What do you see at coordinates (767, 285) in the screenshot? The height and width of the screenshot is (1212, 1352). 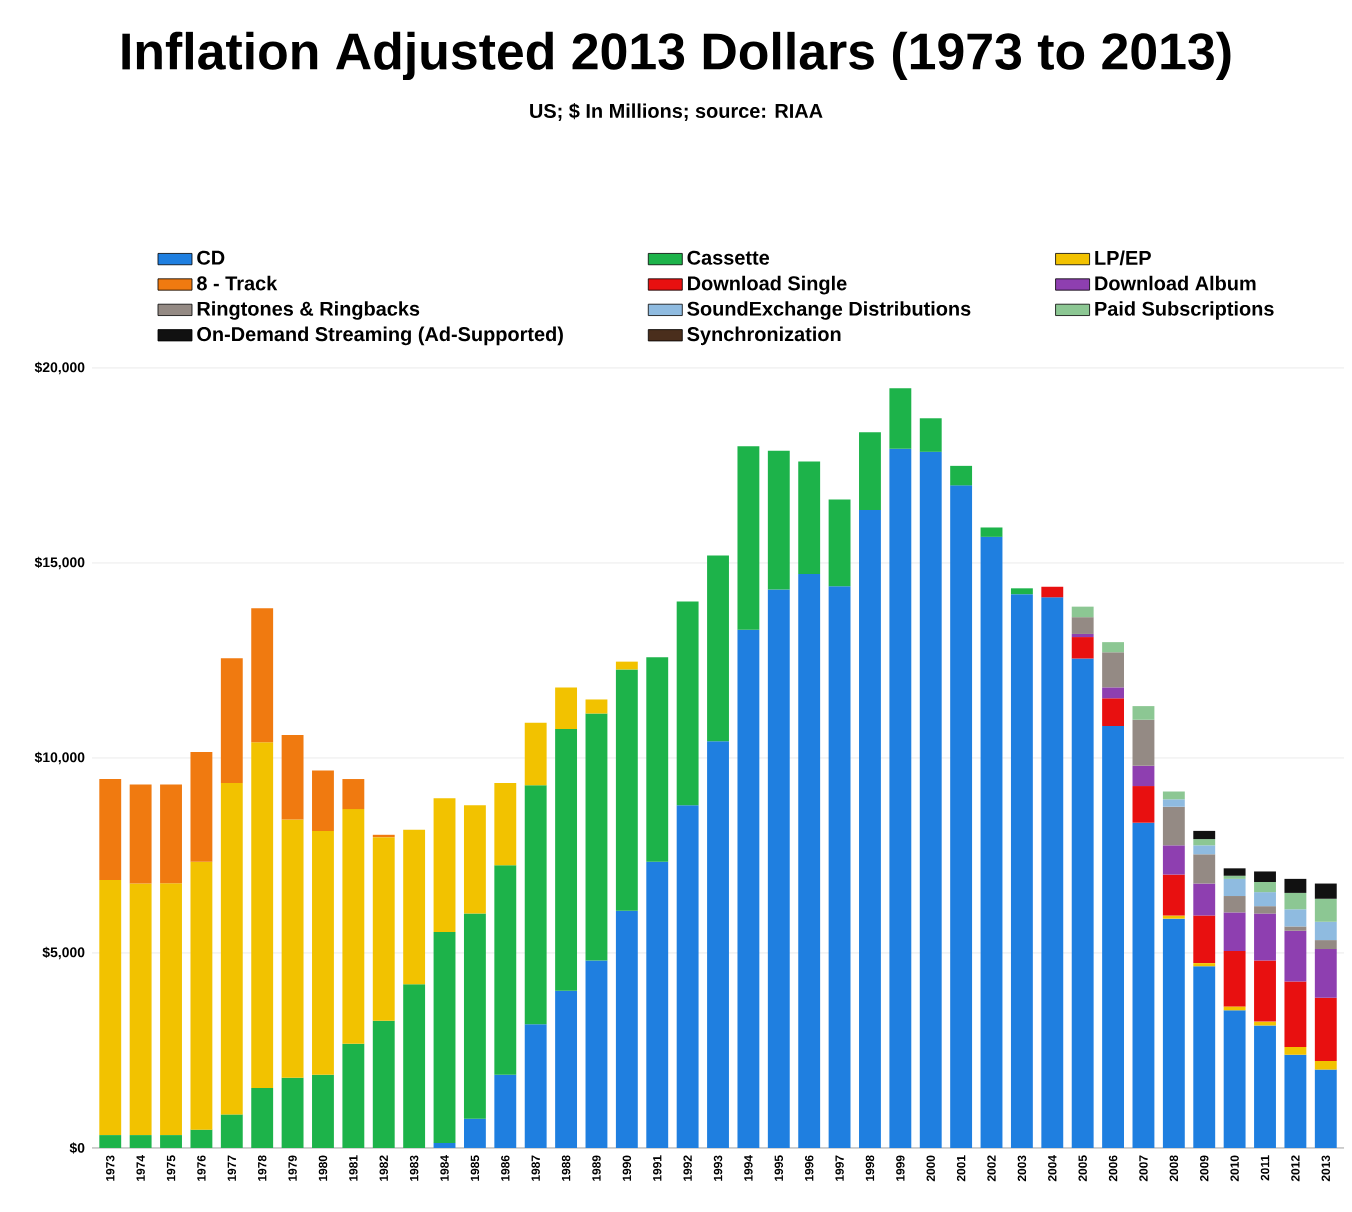 I see `legend-label: Download Single` at bounding box center [767, 285].